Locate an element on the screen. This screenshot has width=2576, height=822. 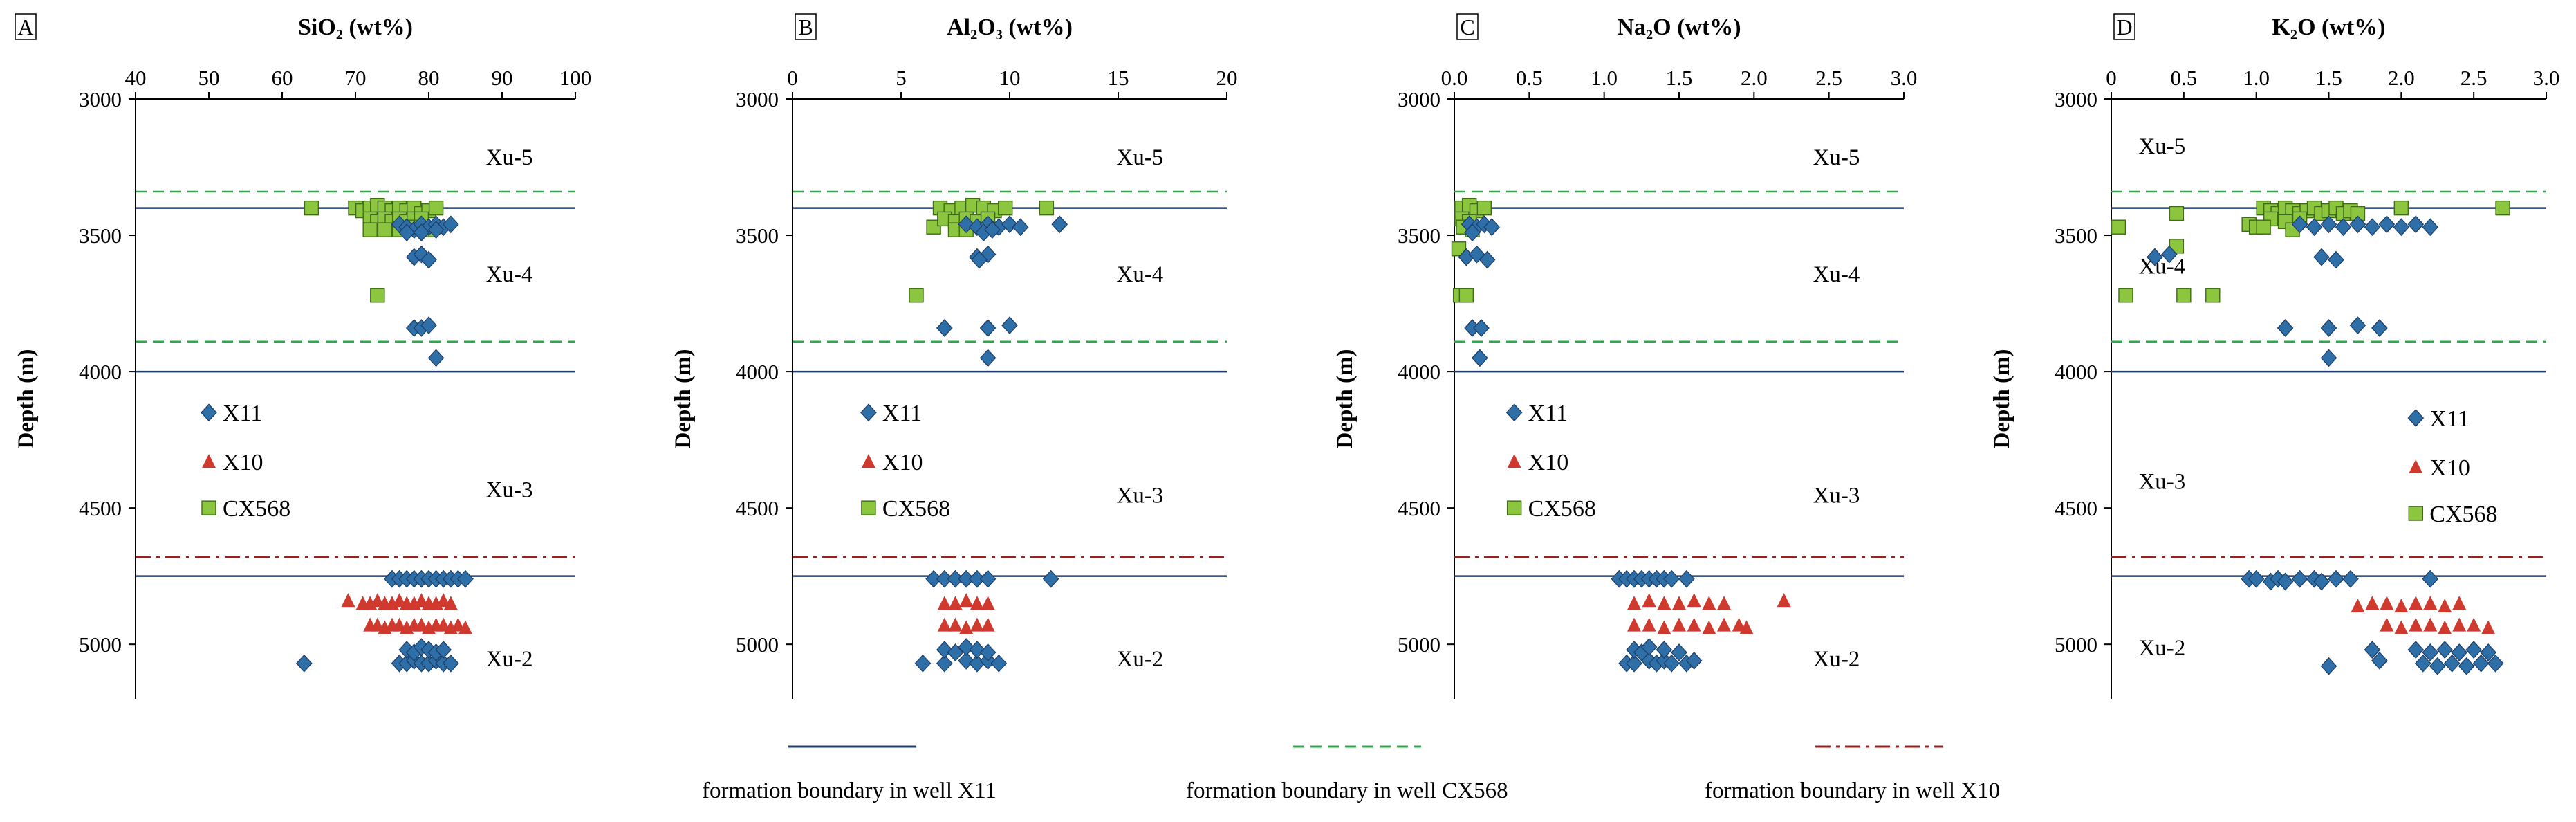
y-tick-label: 5000 is located at coordinates (2076, 644).